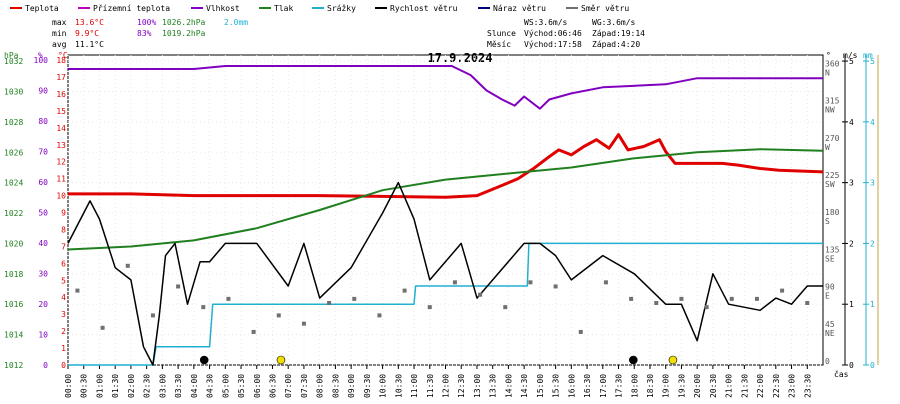  What do you see at coordinates (13, 91) in the screenshot?
I see `pressure-tick: 1030` at bounding box center [13, 91].